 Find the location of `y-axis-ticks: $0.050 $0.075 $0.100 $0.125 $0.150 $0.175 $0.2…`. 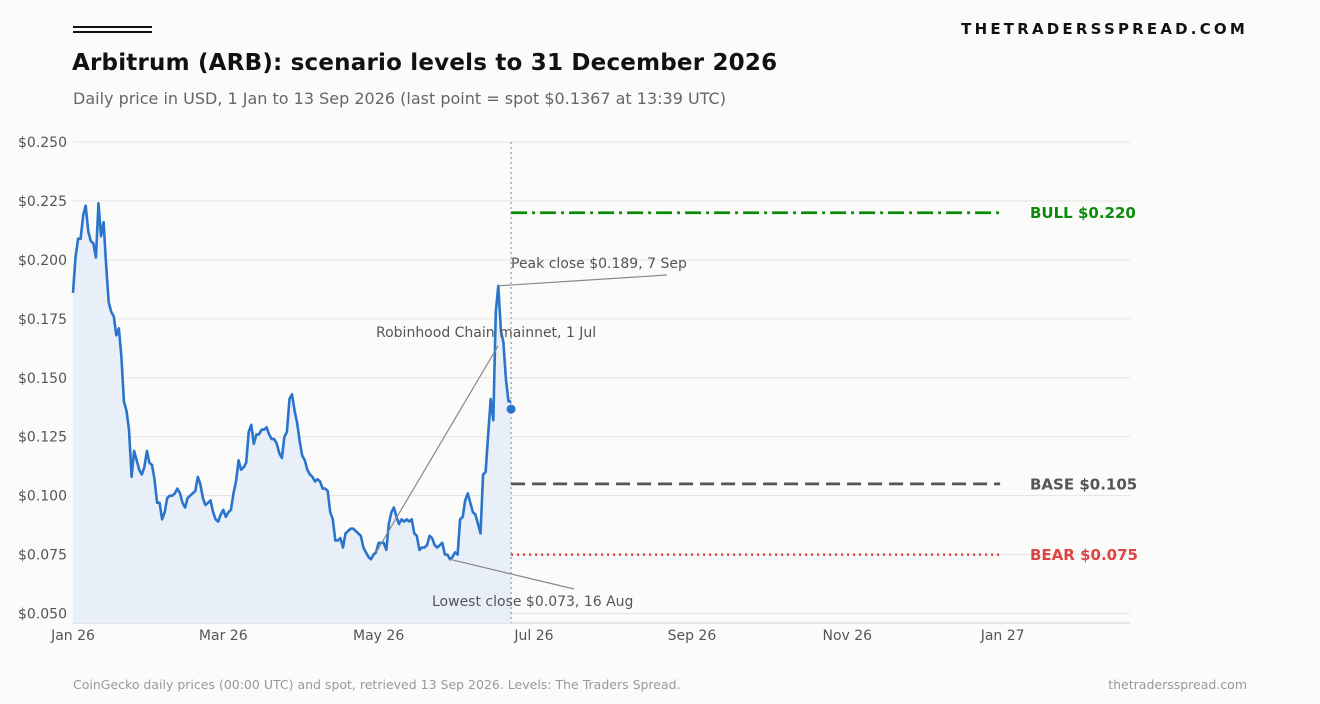

y-axis-ticks: $0.050 $0.075 $0.100 $0.125 $0.150 $0.175 $0.2… is located at coordinates (42, 379).